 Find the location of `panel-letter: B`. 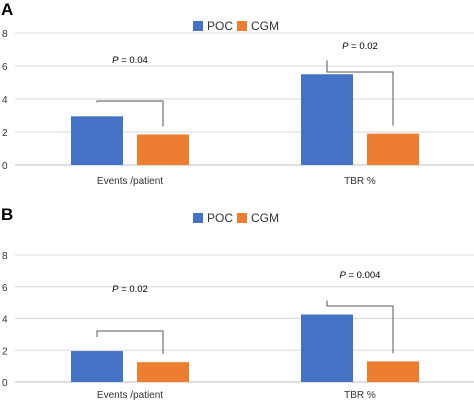

panel-letter: B is located at coordinates (7, 214).